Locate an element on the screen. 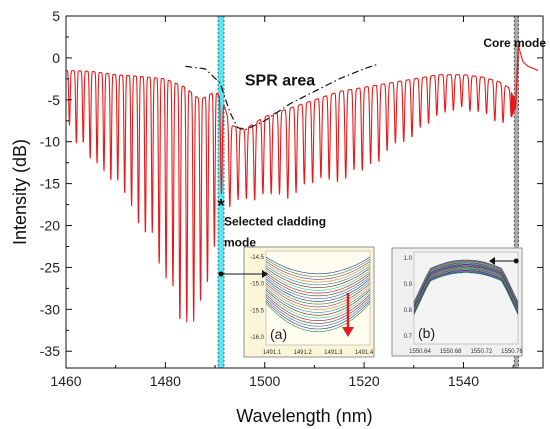 The width and height of the screenshot is (550, 429). x-tick-label: 1480 is located at coordinates (165, 381).